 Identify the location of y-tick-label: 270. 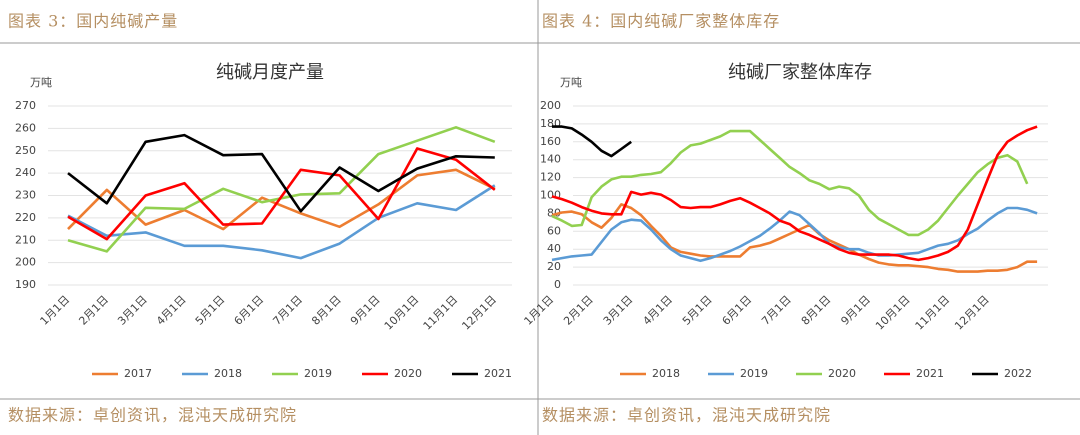
(25, 105).